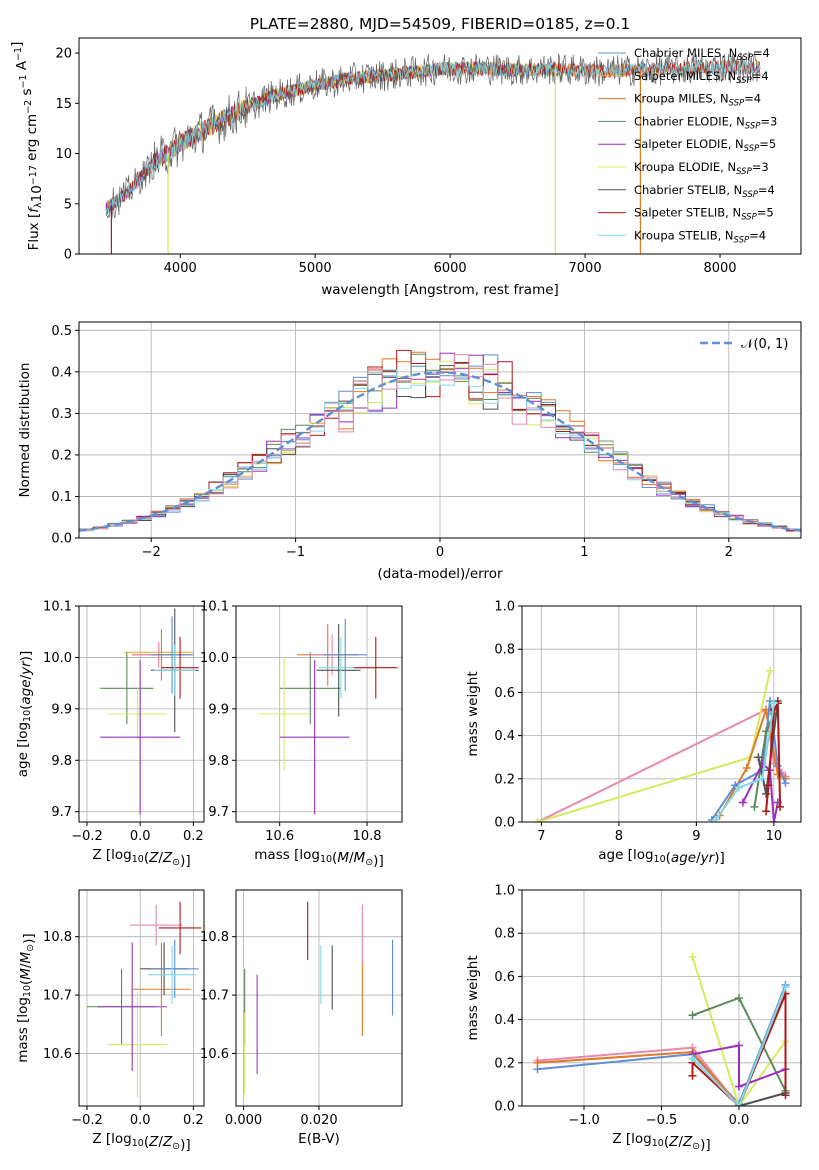 This screenshot has width=819, height=1170. Describe the element at coordinates (63, 54) in the screenshot. I see `y-tick-label: 20` at that location.